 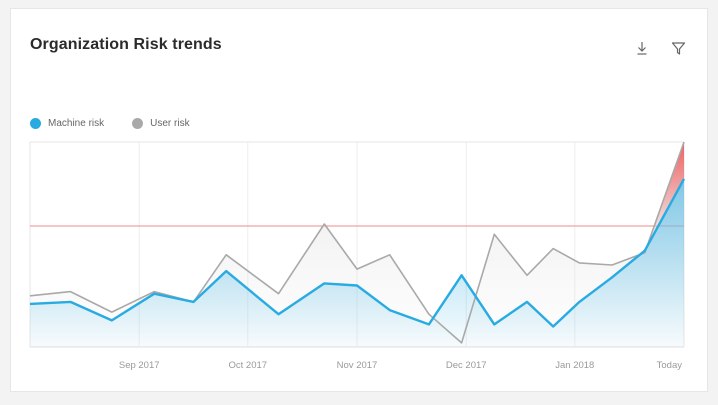 What do you see at coordinates (670, 365) in the screenshot?
I see `x-tick-label: Today` at bounding box center [670, 365].